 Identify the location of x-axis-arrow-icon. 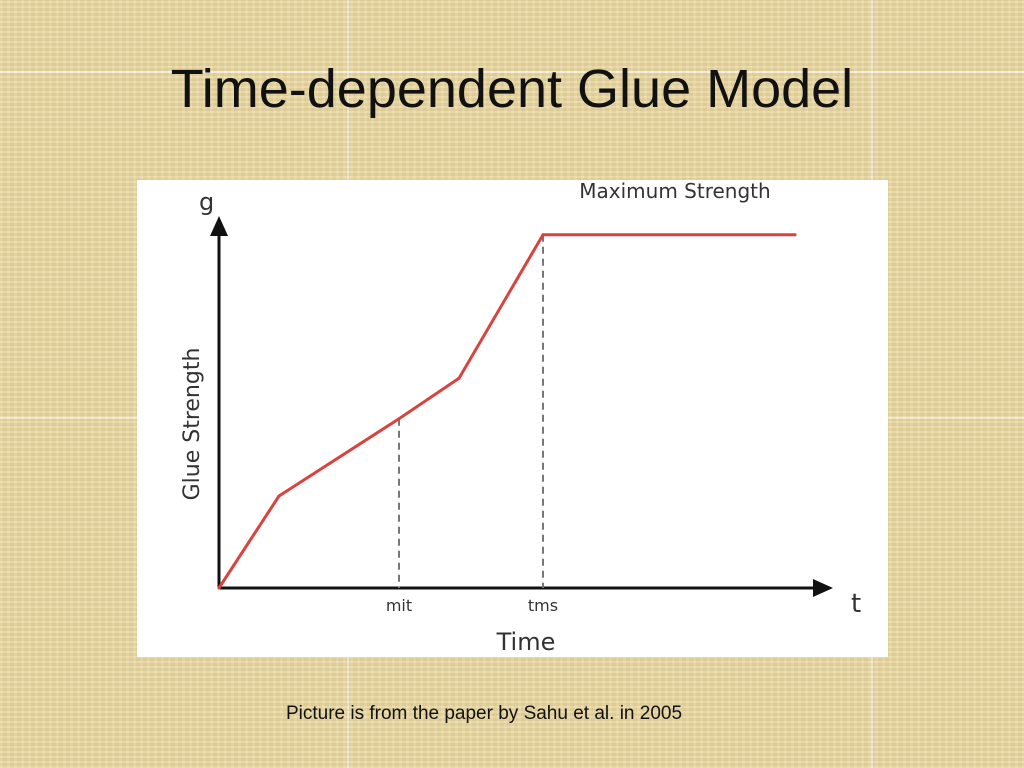
(823, 588).